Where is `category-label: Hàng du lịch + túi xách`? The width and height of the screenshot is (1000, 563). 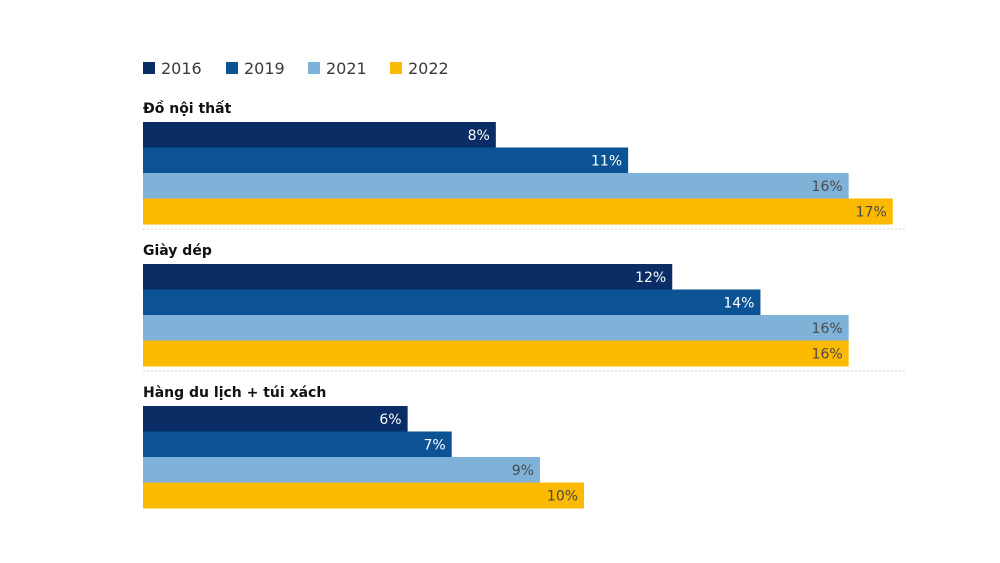 category-label: Hàng du lịch + túi xách is located at coordinates (234, 393).